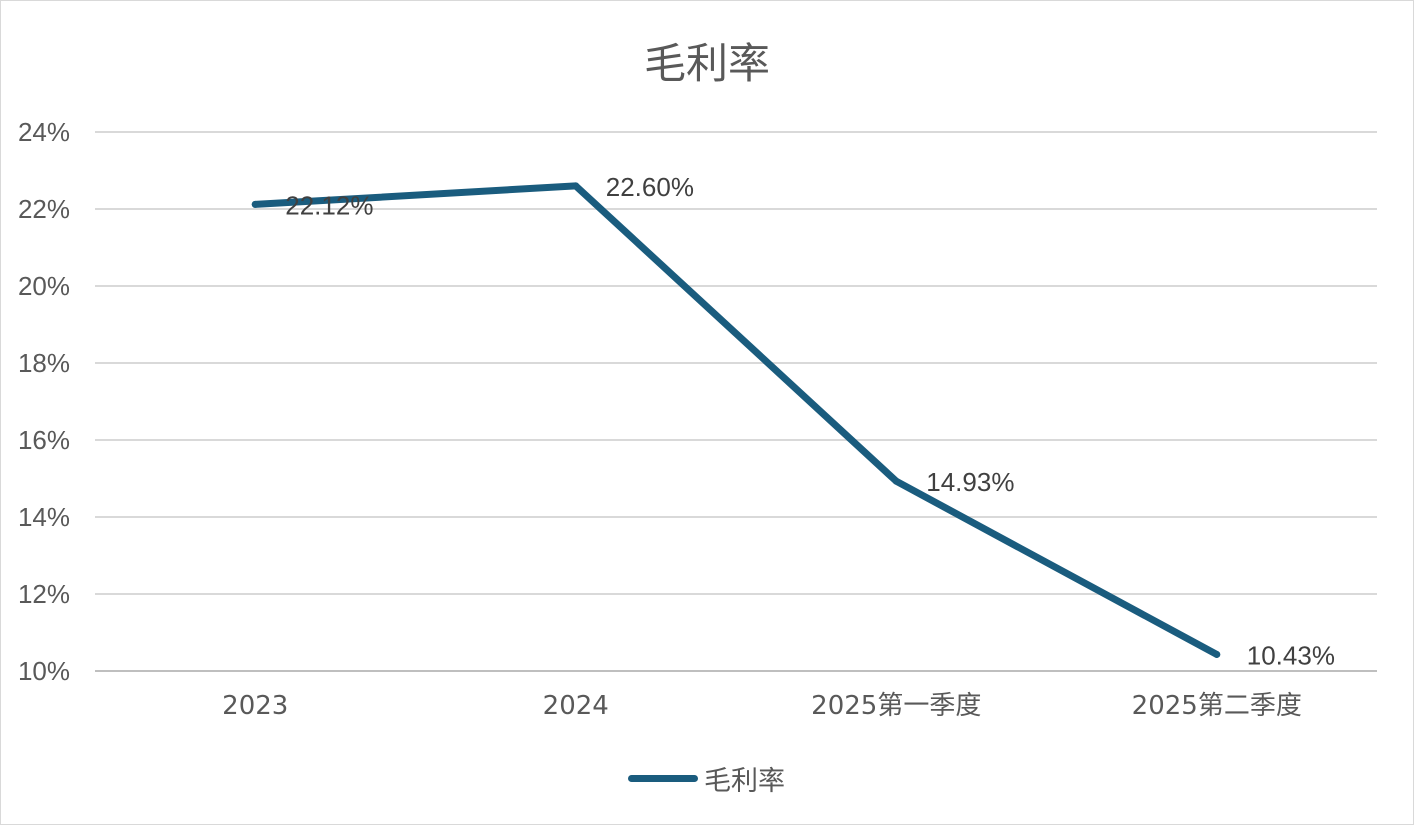 This screenshot has width=1414, height=825. I want to click on y-tick-label: 10%, so click(44, 671).